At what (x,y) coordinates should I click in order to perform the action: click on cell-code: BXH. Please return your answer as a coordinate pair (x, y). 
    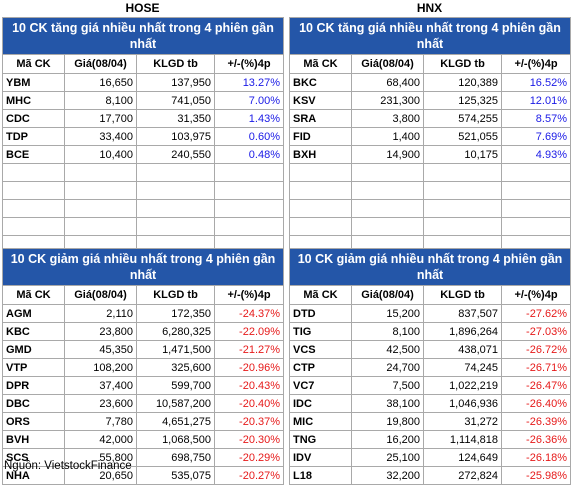
    Looking at the image, I should click on (320, 154).